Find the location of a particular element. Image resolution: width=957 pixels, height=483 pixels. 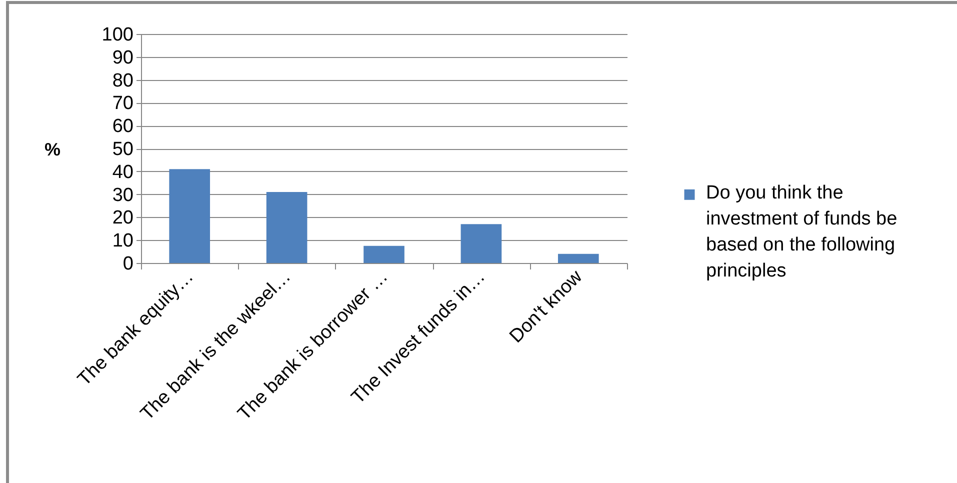

y-axis-title: % is located at coordinates (52, 150).